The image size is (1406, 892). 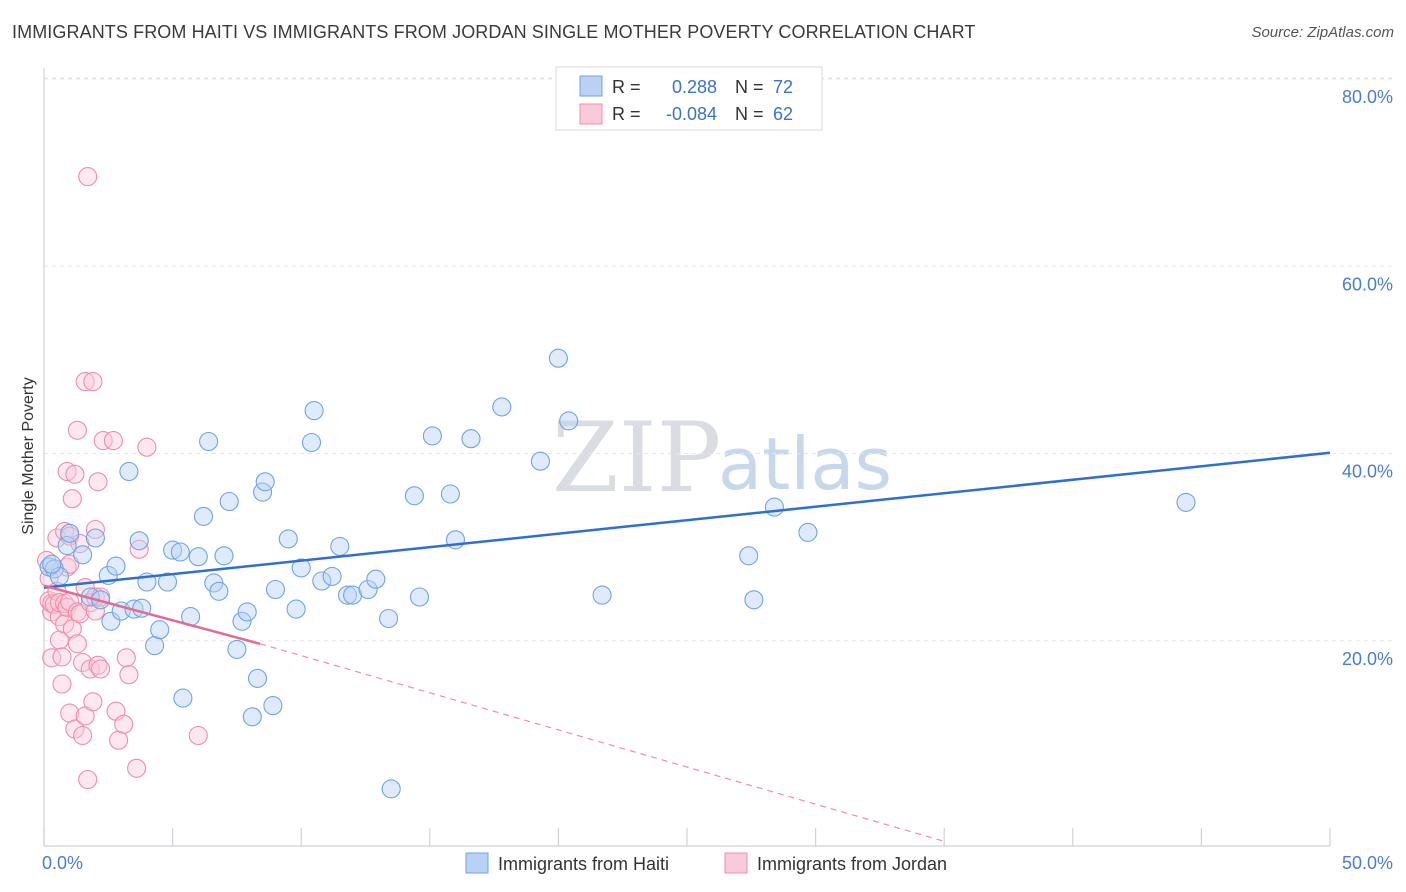 I want to click on y-axis-label: Single Mother Poverty, so click(x=28, y=455).